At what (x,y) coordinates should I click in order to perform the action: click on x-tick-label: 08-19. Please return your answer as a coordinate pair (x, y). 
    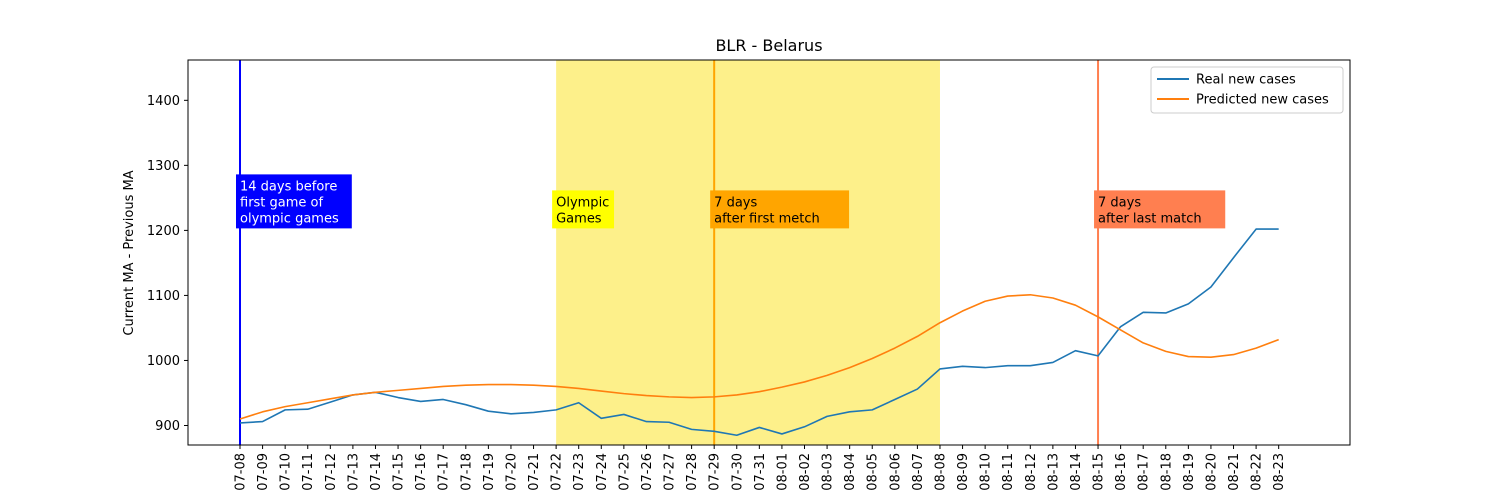
    Looking at the image, I should click on (1189, 472).